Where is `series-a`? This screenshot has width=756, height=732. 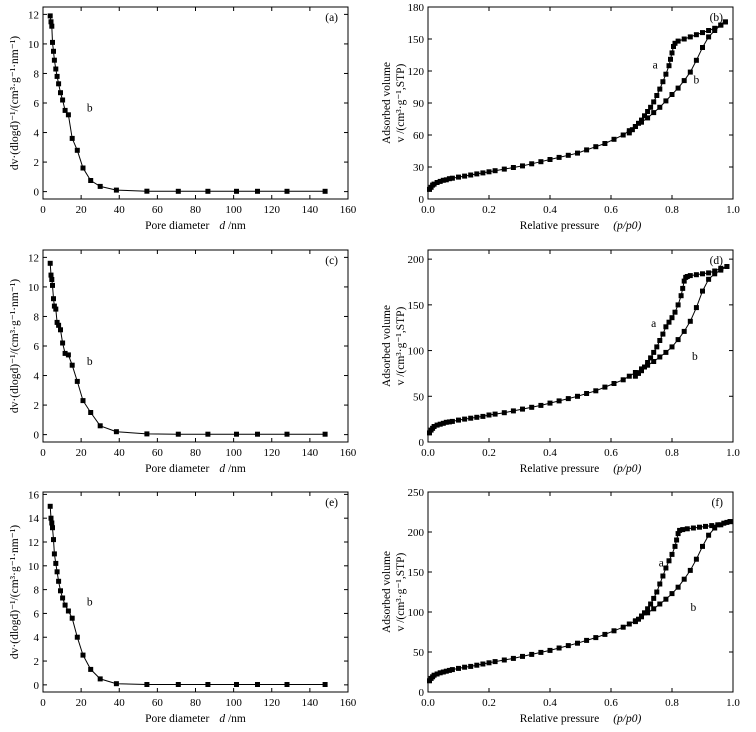
series-a is located at coordinates (681, 321).